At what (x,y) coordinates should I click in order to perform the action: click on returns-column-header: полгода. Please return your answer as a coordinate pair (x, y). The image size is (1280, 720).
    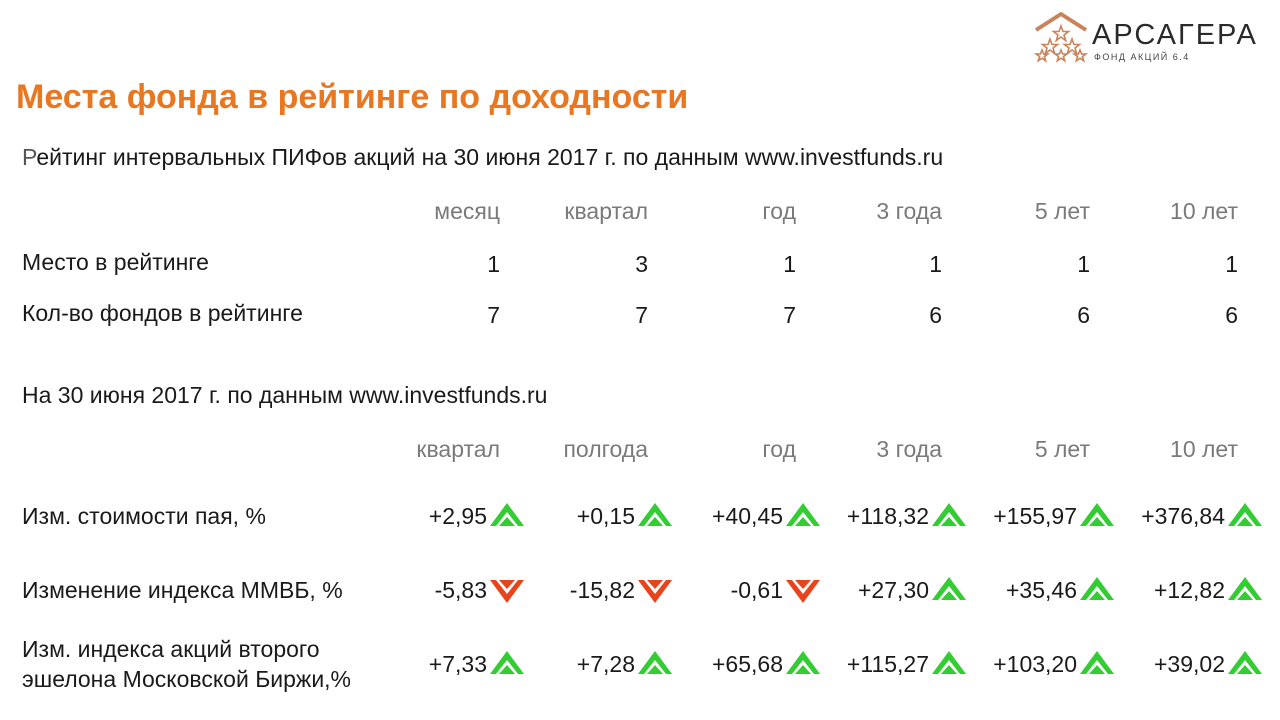
    Looking at the image, I should click on (605, 449).